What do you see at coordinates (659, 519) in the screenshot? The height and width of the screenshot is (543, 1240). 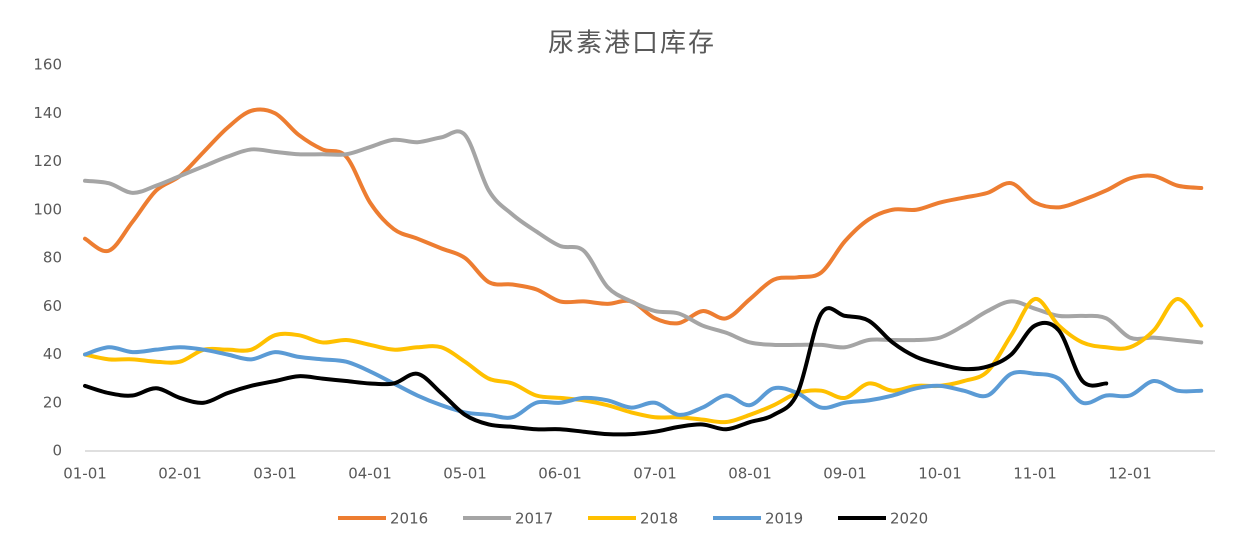 I see `legend-label: 2018` at bounding box center [659, 519].